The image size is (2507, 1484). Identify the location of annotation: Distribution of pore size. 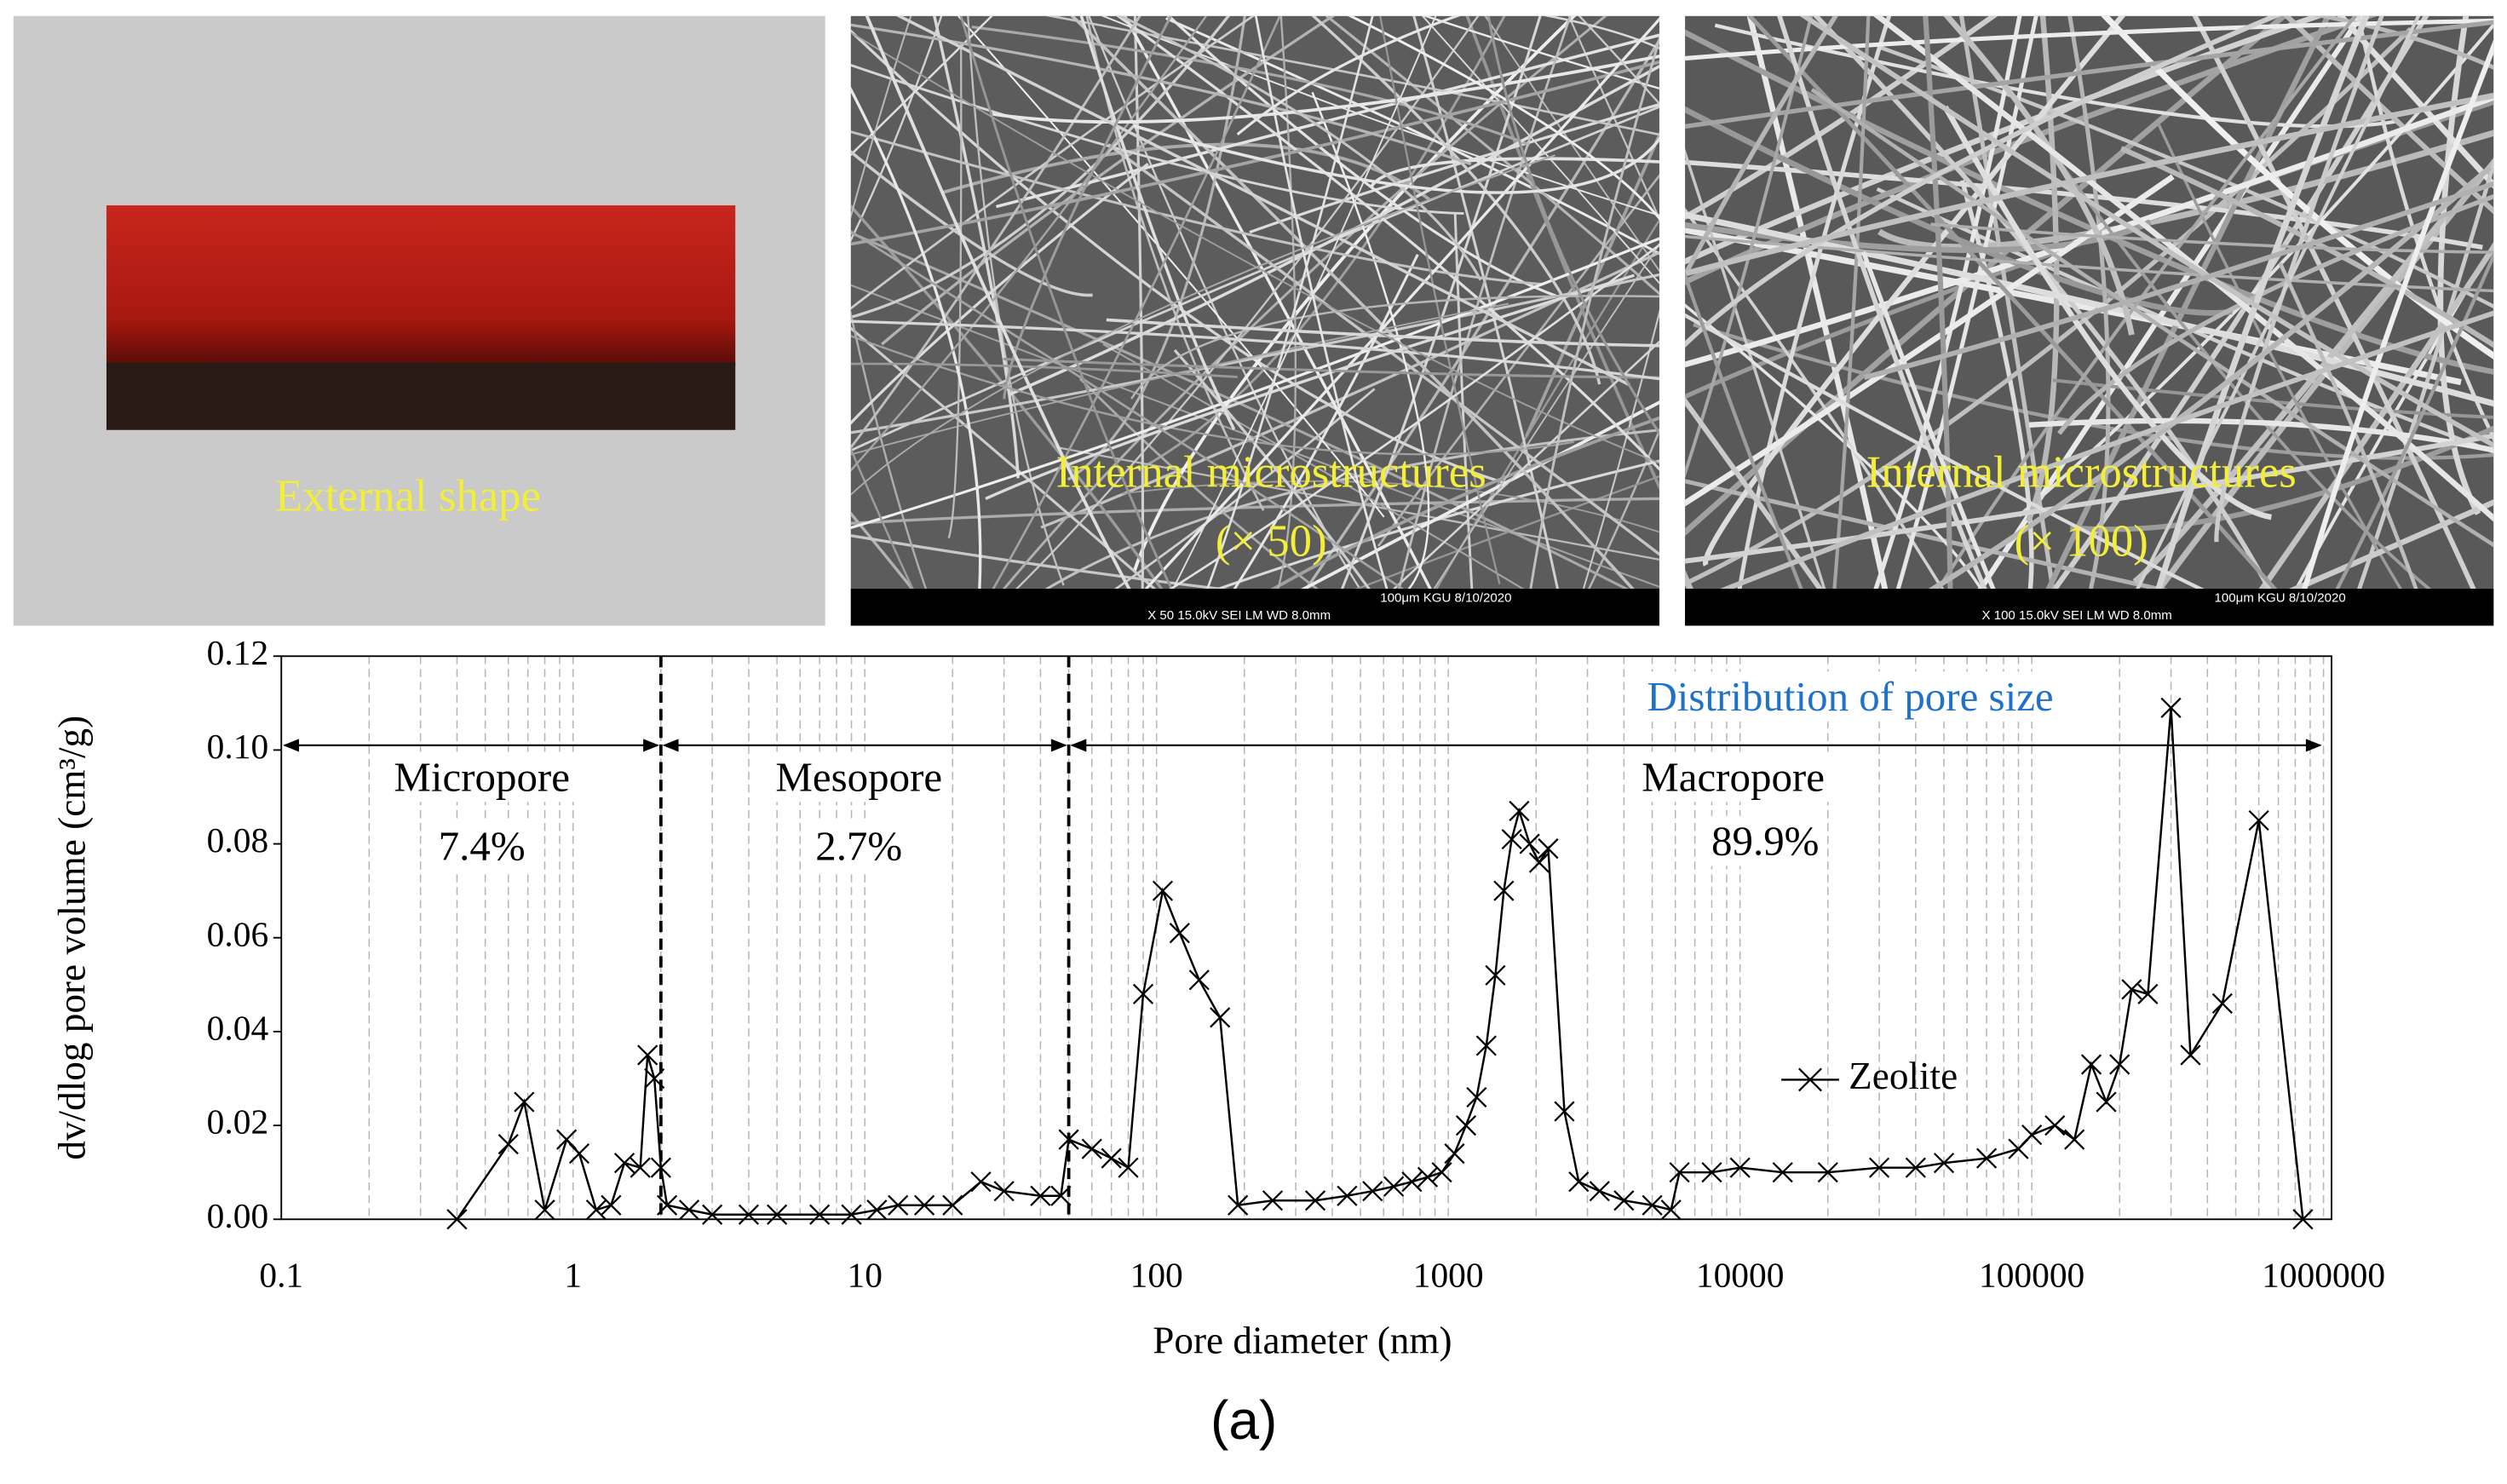
(1850, 696).